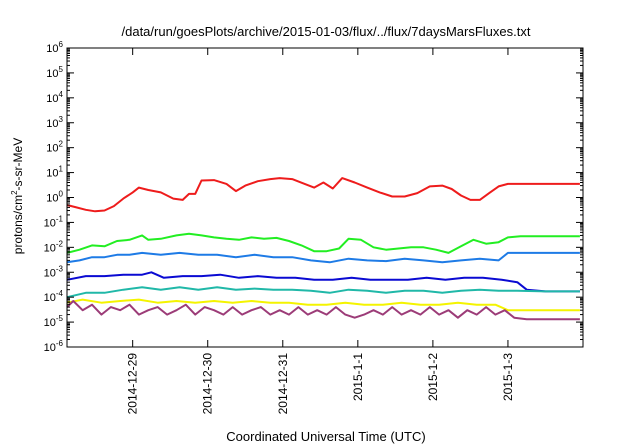  I want to click on y-tick-exponent: 6, so click(61, 44).